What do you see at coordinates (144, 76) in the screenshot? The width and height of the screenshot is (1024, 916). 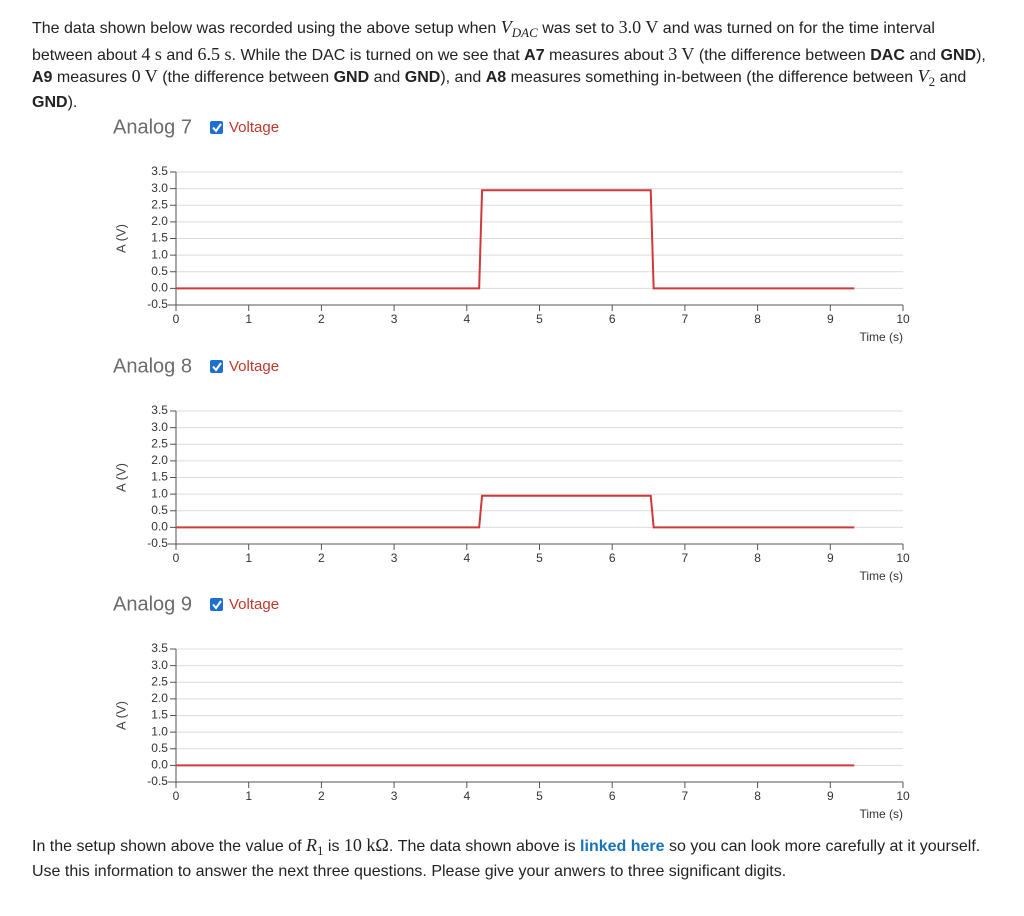 I see `math: 0 V` at bounding box center [144, 76].